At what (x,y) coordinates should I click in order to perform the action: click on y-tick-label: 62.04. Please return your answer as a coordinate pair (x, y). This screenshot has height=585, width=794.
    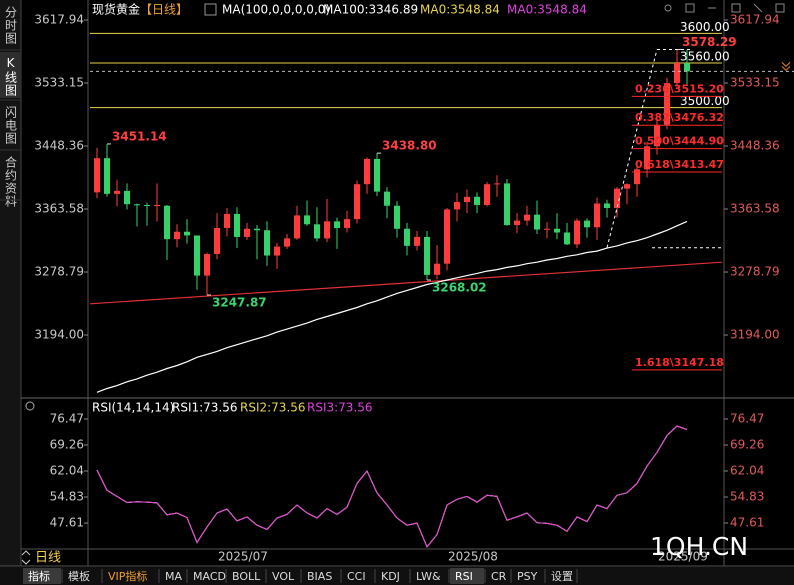
    Looking at the image, I should click on (67, 471).